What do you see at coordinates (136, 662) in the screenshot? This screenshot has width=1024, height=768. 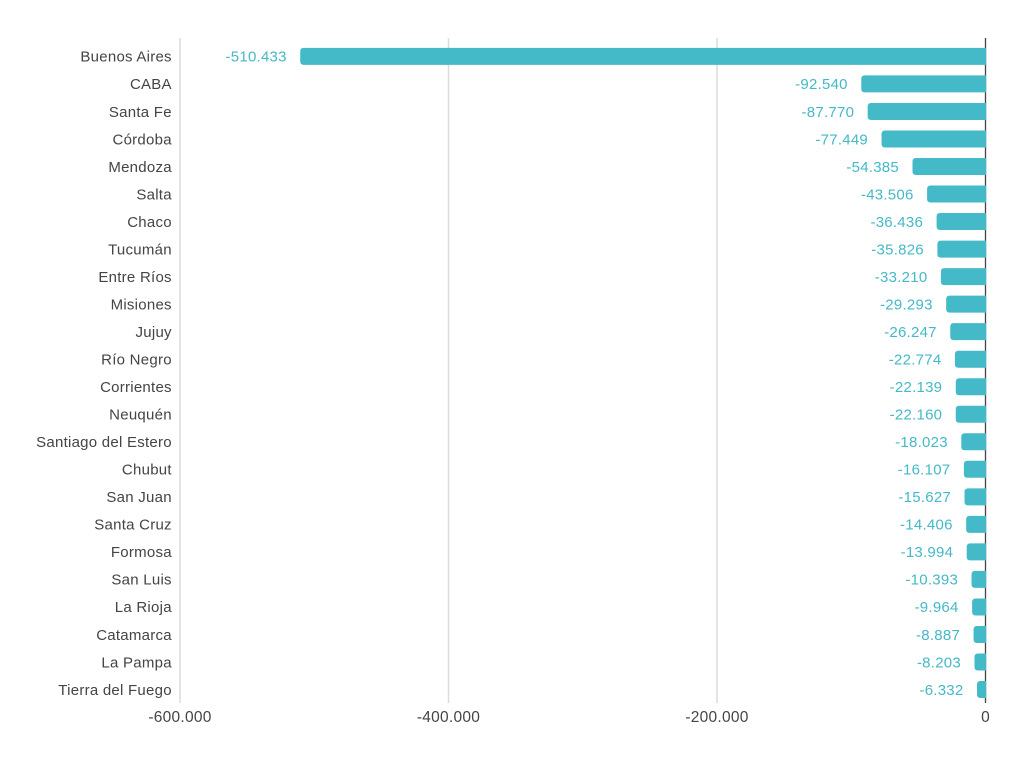 I see `svg-text: La Pampa` at bounding box center [136, 662].